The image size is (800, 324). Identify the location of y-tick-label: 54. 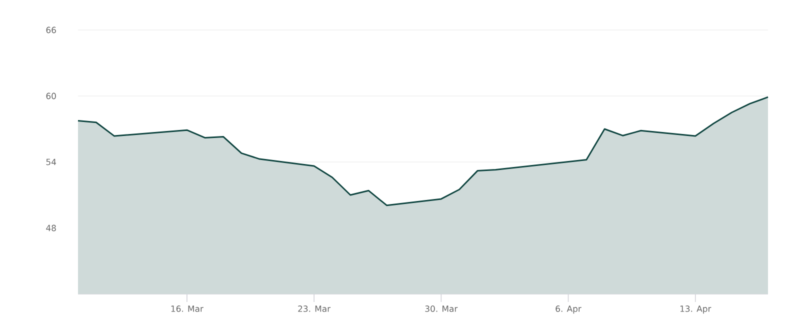
(51, 162).